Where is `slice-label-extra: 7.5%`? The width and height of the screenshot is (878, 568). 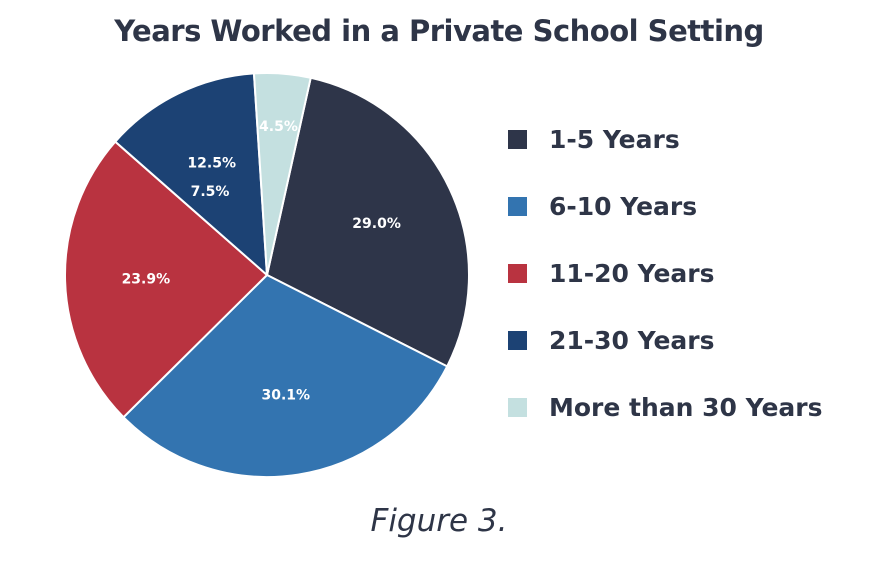 slice-label-extra: 7.5% is located at coordinates (210, 192).